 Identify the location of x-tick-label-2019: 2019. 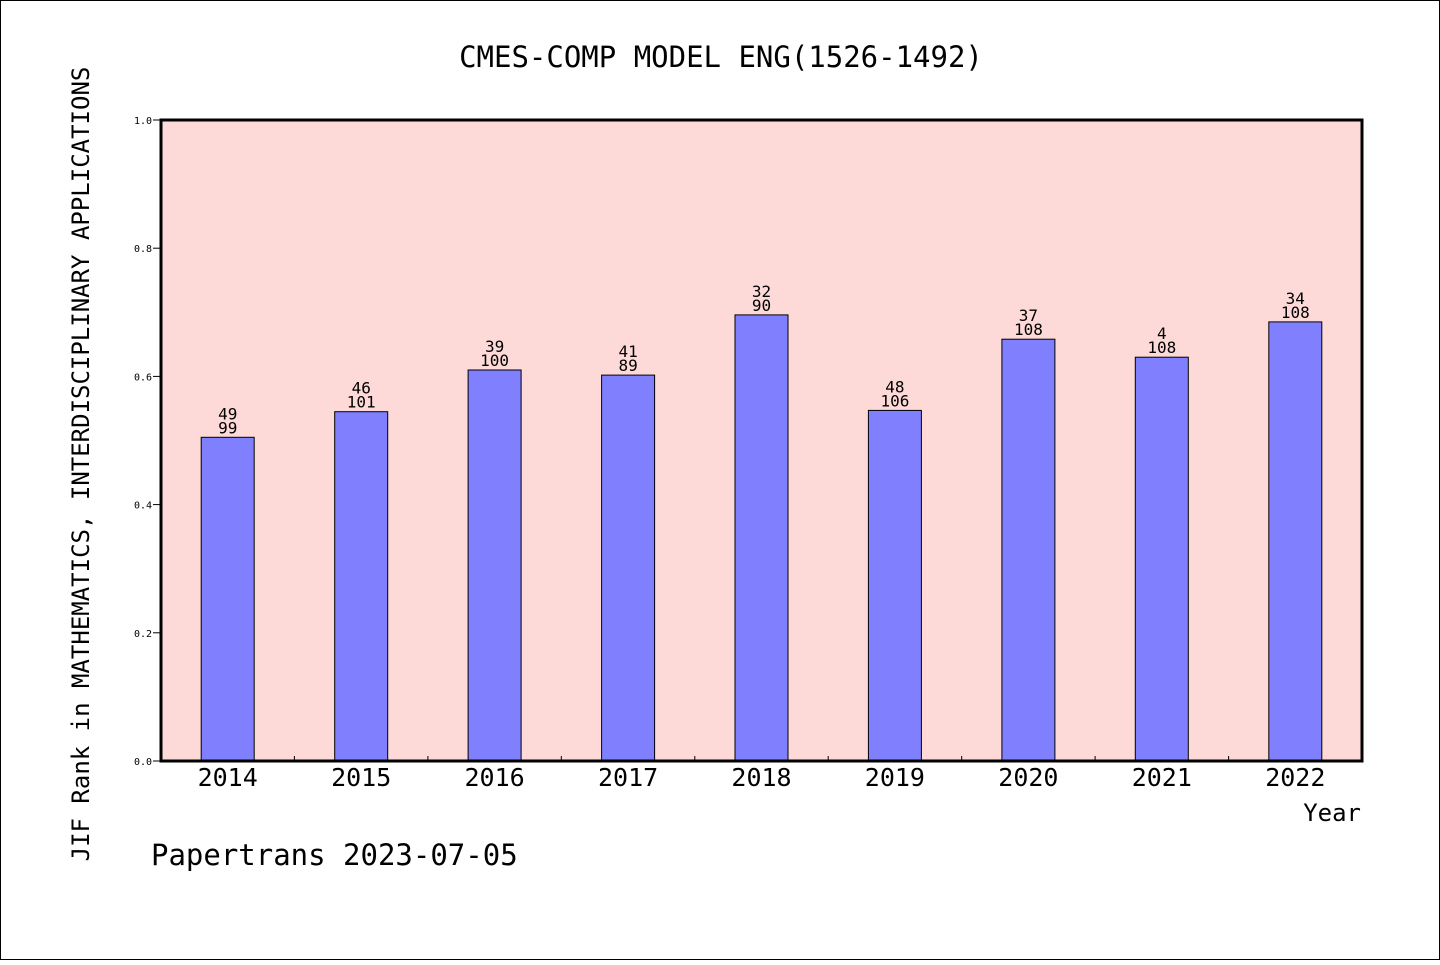
(895, 777).